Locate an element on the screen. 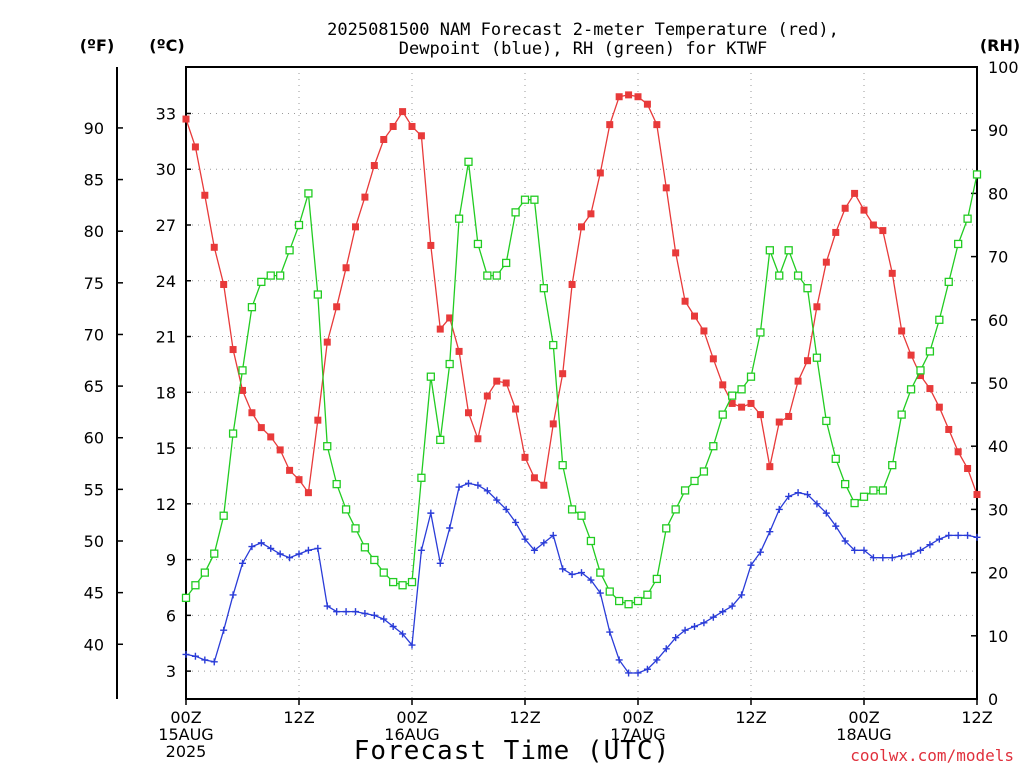 This screenshot has height=768, width=1024. rh-tick-label: 20 is located at coordinates (998, 573).